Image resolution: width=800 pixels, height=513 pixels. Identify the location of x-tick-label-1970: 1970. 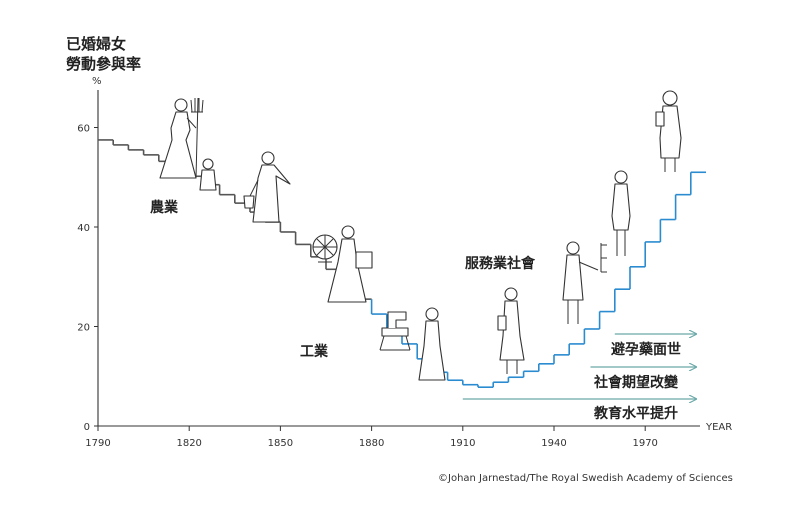
(644, 443).